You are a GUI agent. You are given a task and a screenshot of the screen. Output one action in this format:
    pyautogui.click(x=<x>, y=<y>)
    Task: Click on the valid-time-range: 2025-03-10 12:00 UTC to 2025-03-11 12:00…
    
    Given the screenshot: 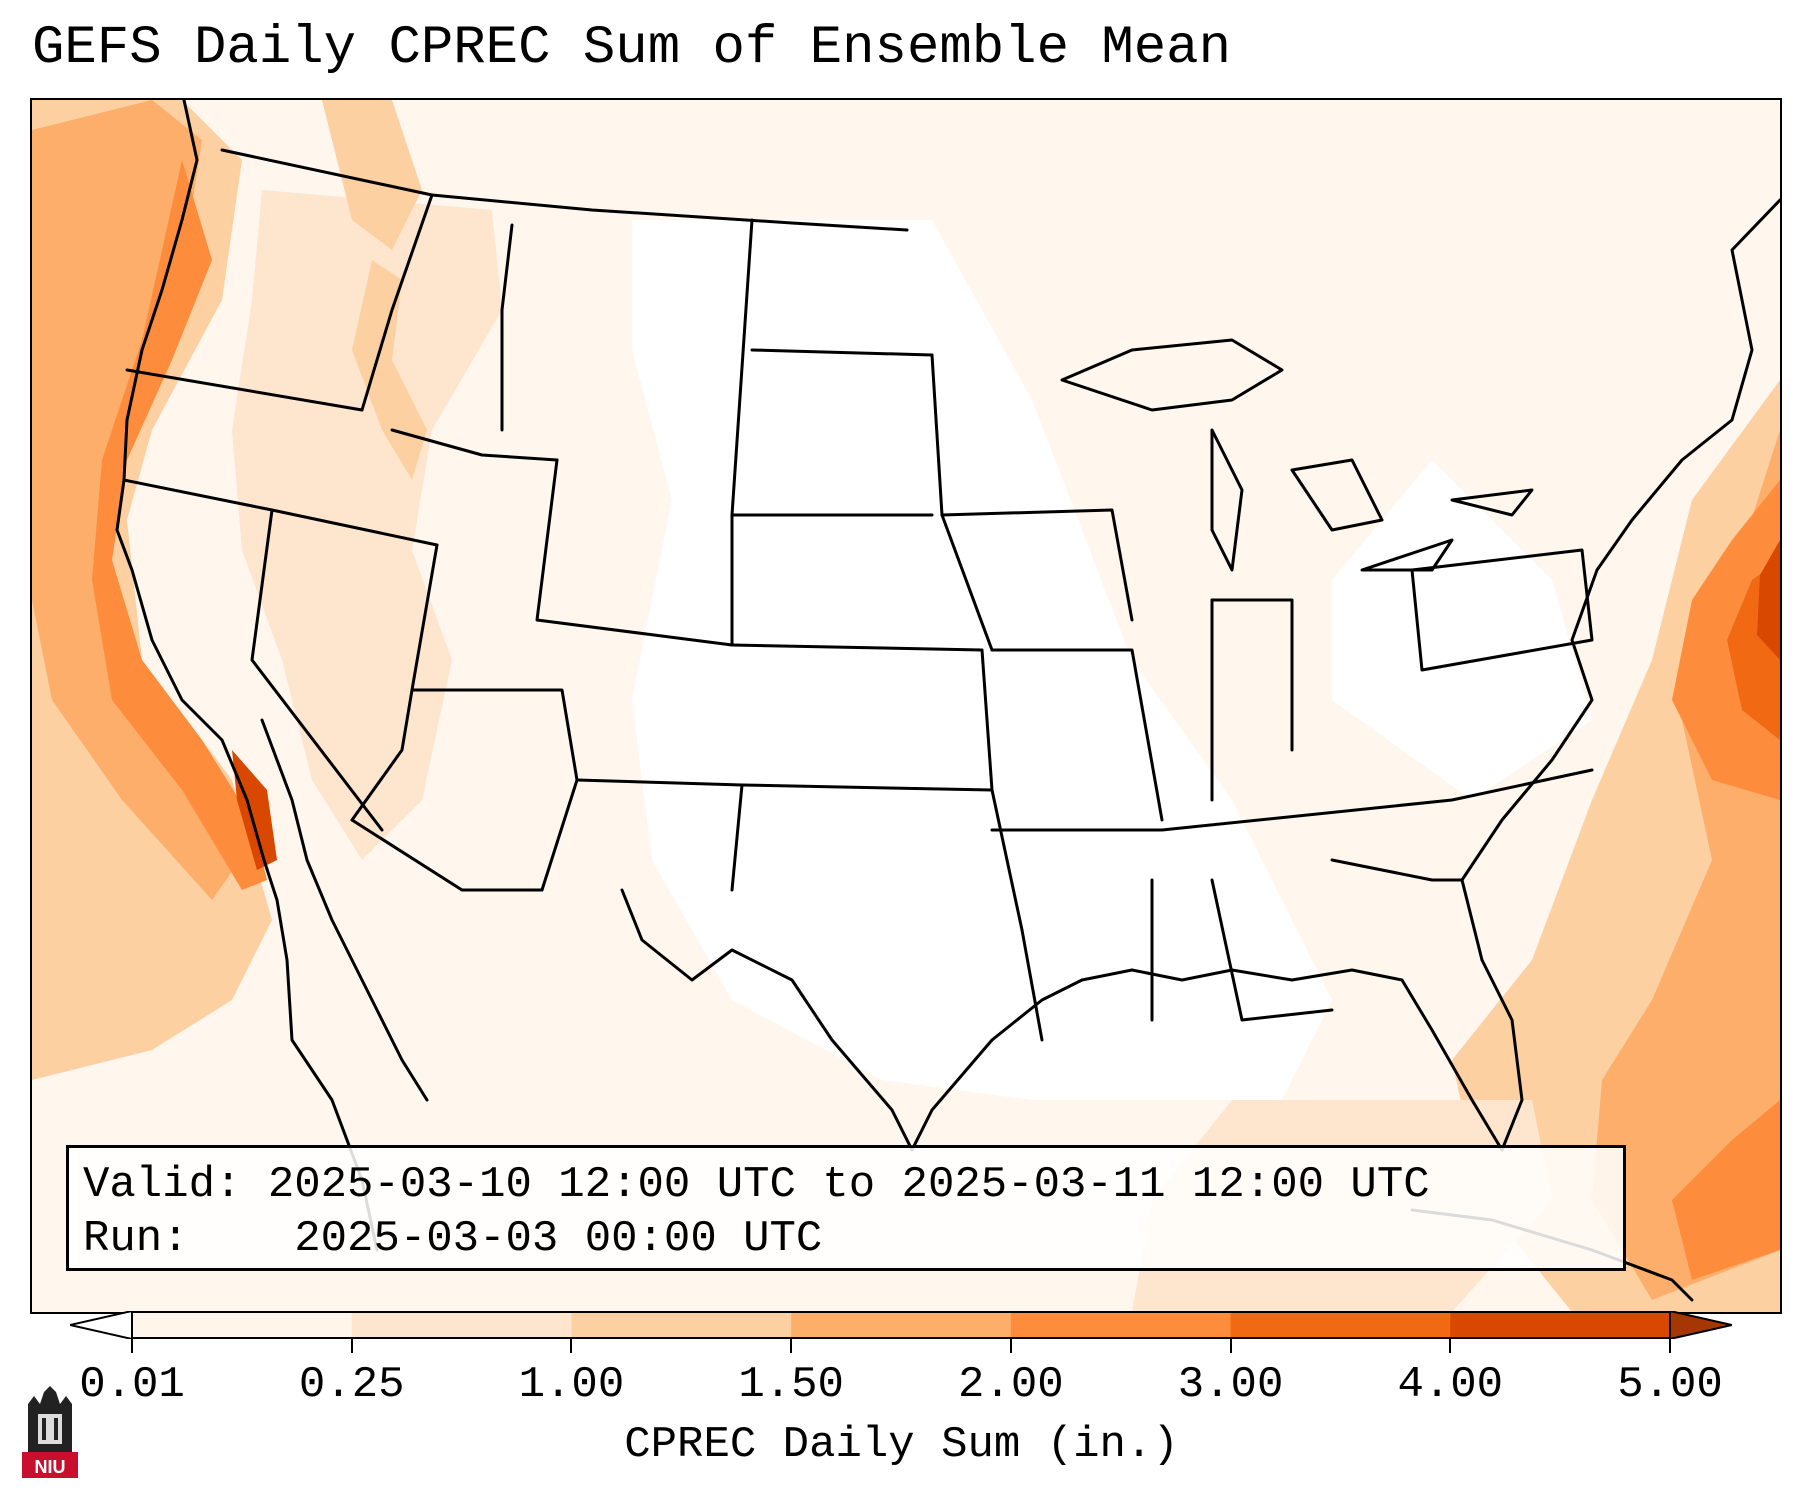 What is the action you would take?
    pyautogui.click(x=848, y=1185)
    